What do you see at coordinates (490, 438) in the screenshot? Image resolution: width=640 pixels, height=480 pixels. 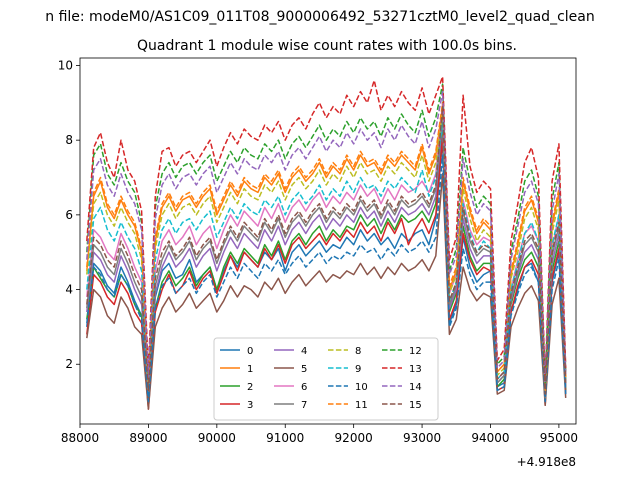 I see `x-tick-label: 94000` at bounding box center [490, 438].